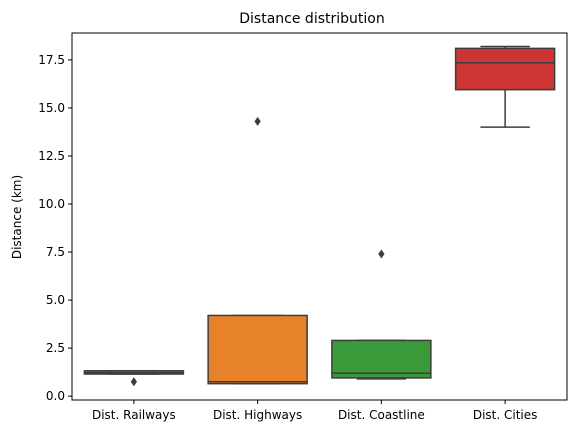 The height and width of the screenshot is (435, 576). Describe the element at coordinates (55, 252) in the screenshot. I see `y-tick-label: 7.5` at that location.